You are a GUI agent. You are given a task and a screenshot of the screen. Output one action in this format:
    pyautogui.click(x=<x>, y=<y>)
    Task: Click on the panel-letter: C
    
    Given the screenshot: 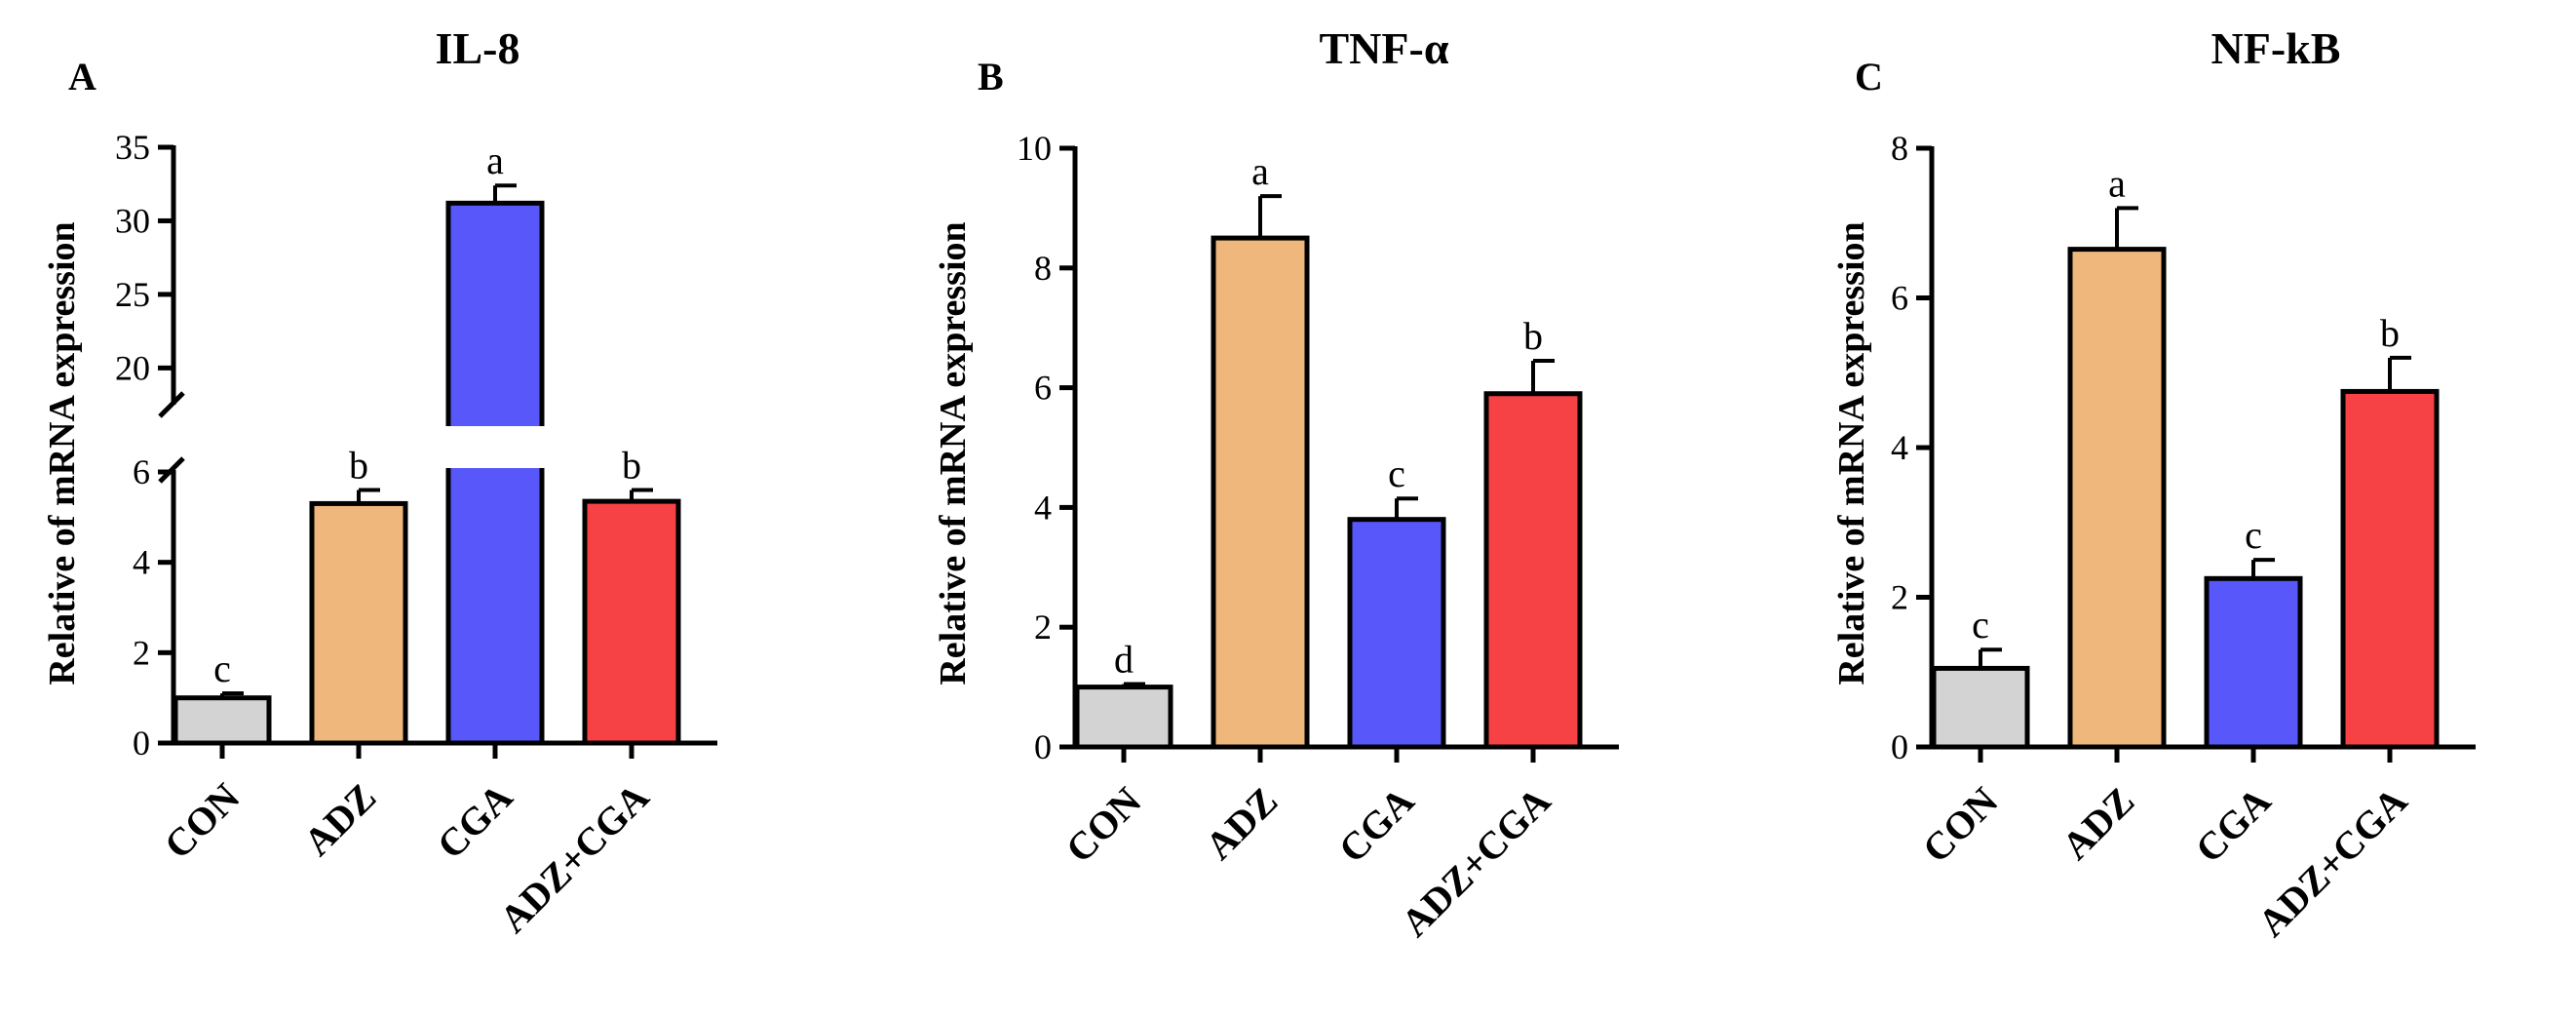 What is the action you would take?
    pyautogui.click(x=1869, y=76)
    